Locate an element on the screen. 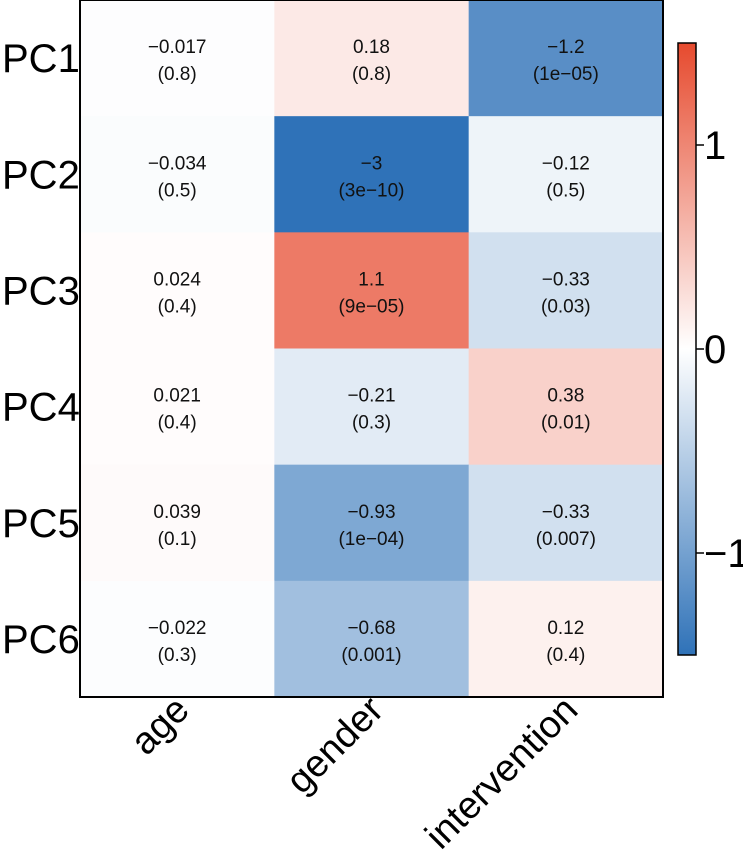 This screenshot has width=743, height=857. heatmap-cell-pc4-age is located at coordinates (177, 407).